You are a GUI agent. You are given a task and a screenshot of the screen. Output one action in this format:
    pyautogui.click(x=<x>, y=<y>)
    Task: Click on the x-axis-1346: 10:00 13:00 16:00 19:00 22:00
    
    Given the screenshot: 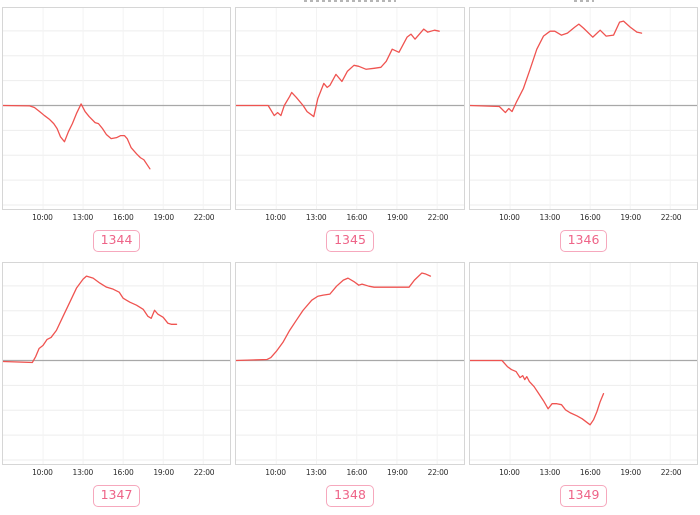 What is the action you would take?
    pyautogui.click(x=583, y=219)
    